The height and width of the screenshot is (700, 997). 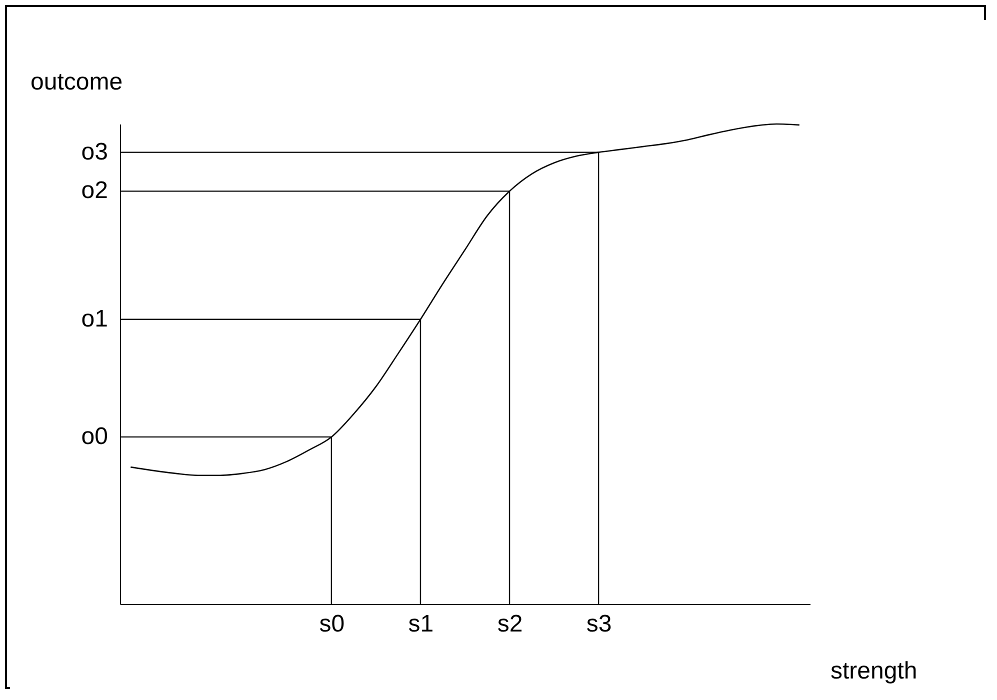 I want to click on x-tick-label: s1, so click(x=421, y=624).